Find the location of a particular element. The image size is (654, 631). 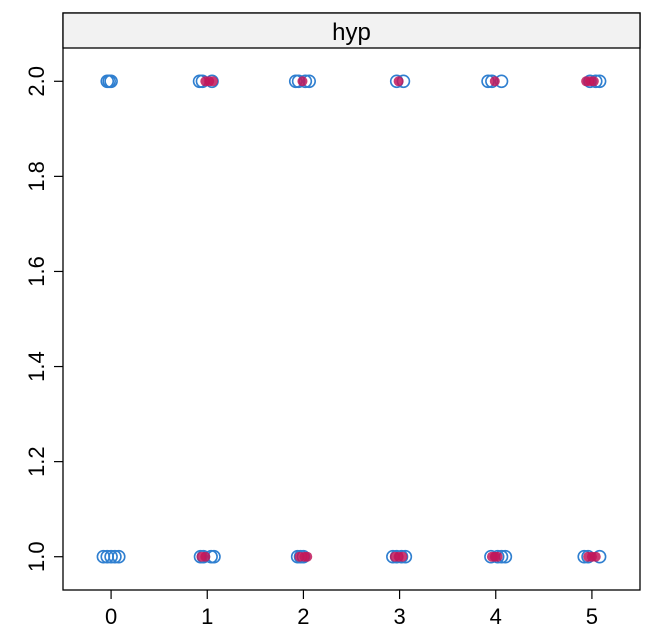

y-tick-label-0: 1.0 is located at coordinates (36, 556).